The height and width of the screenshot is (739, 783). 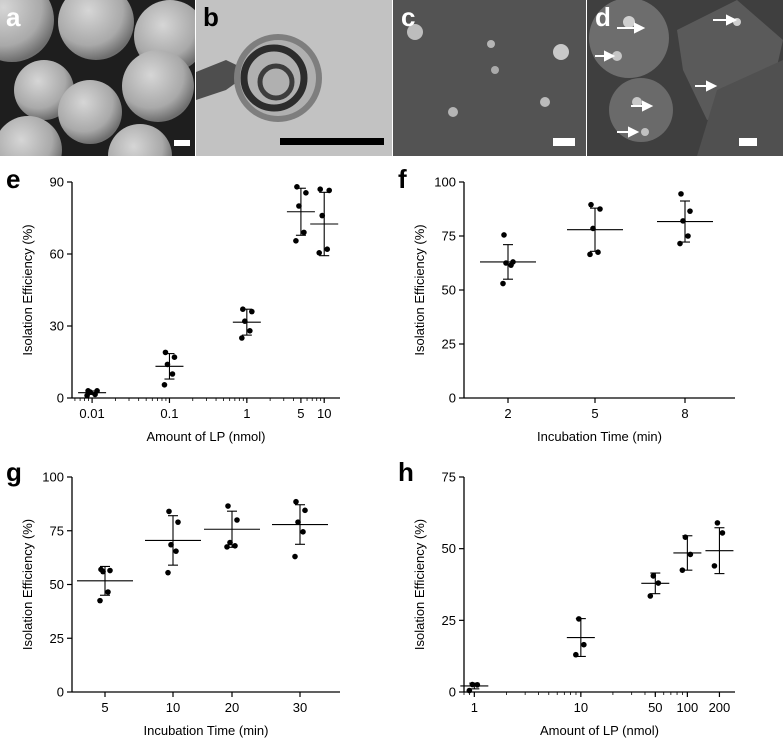 I want to click on y-tick-label-e: 0, so click(x=60, y=398).